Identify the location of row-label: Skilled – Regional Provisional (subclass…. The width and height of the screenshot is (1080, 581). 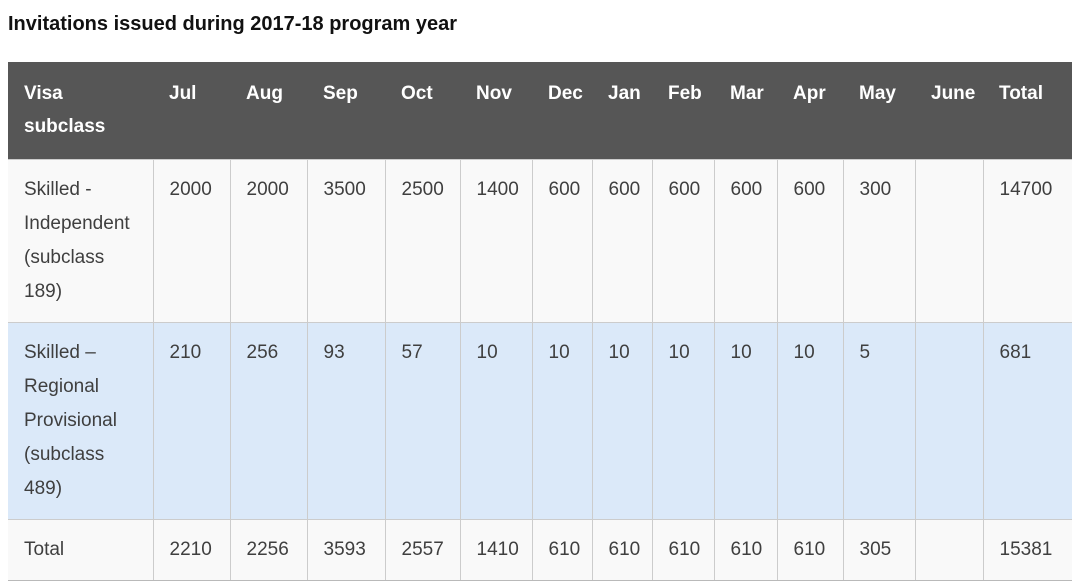
(81, 420).